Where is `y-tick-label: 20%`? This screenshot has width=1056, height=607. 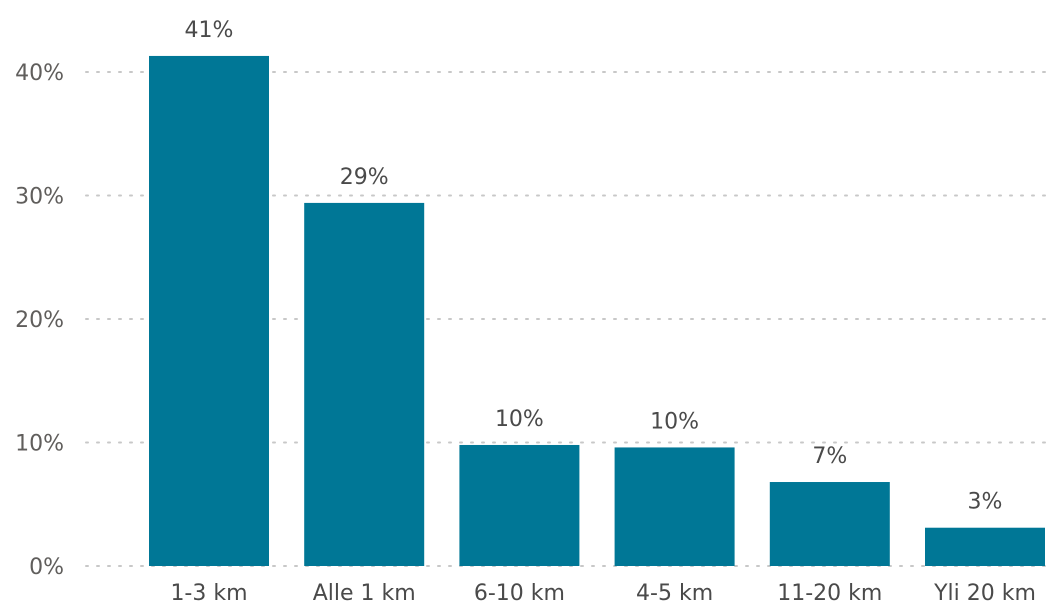
y-tick-label: 20% is located at coordinates (39, 320).